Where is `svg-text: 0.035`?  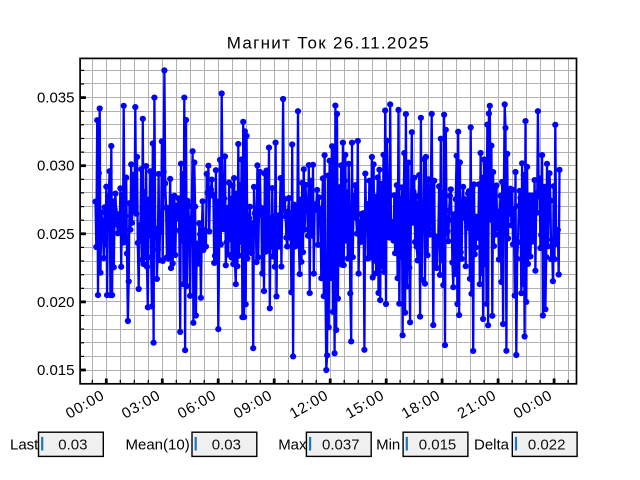 svg-text: 0.035 is located at coordinates (56, 98).